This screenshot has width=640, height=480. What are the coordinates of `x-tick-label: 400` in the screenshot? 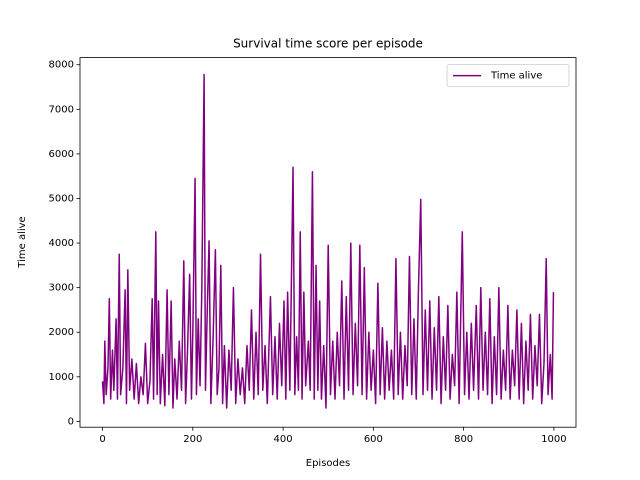 It's located at (283, 439).